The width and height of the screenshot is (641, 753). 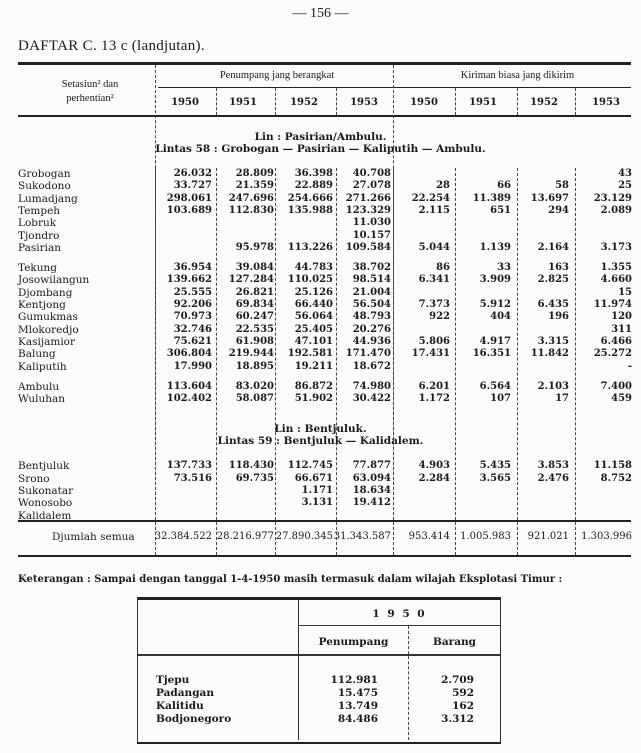 I want to click on cell-value: 18.895, so click(x=254, y=366).